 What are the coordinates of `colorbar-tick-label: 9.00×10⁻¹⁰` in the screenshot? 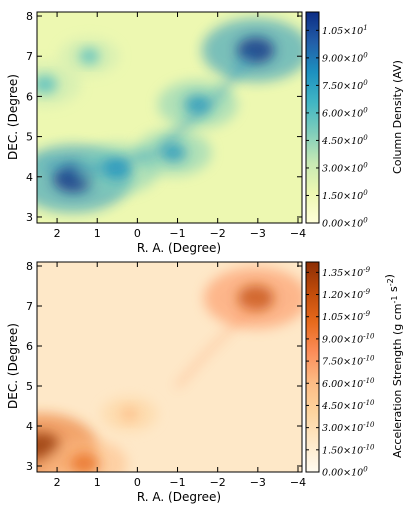 It's located at (348, 338).